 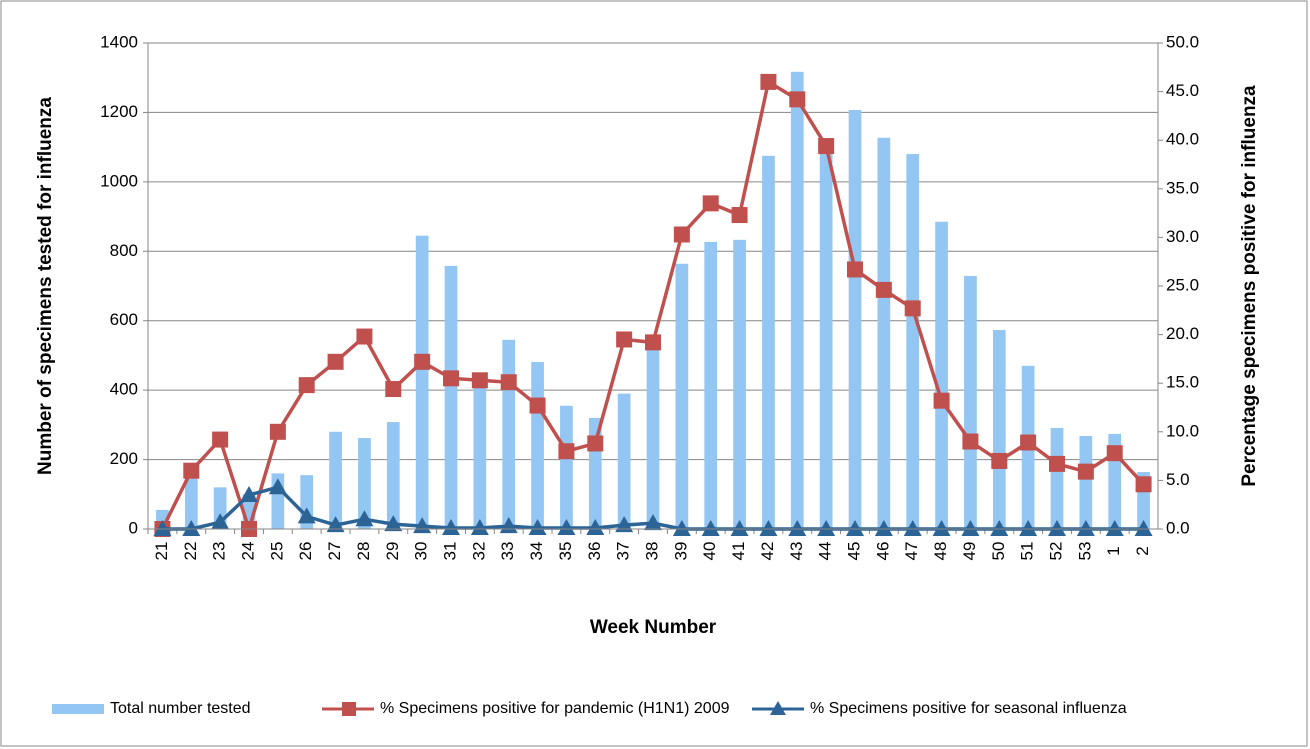 What do you see at coordinates (219, 551) in the screenshot?
I see `x-tick-label: 23` at bounding box center [219, 551].